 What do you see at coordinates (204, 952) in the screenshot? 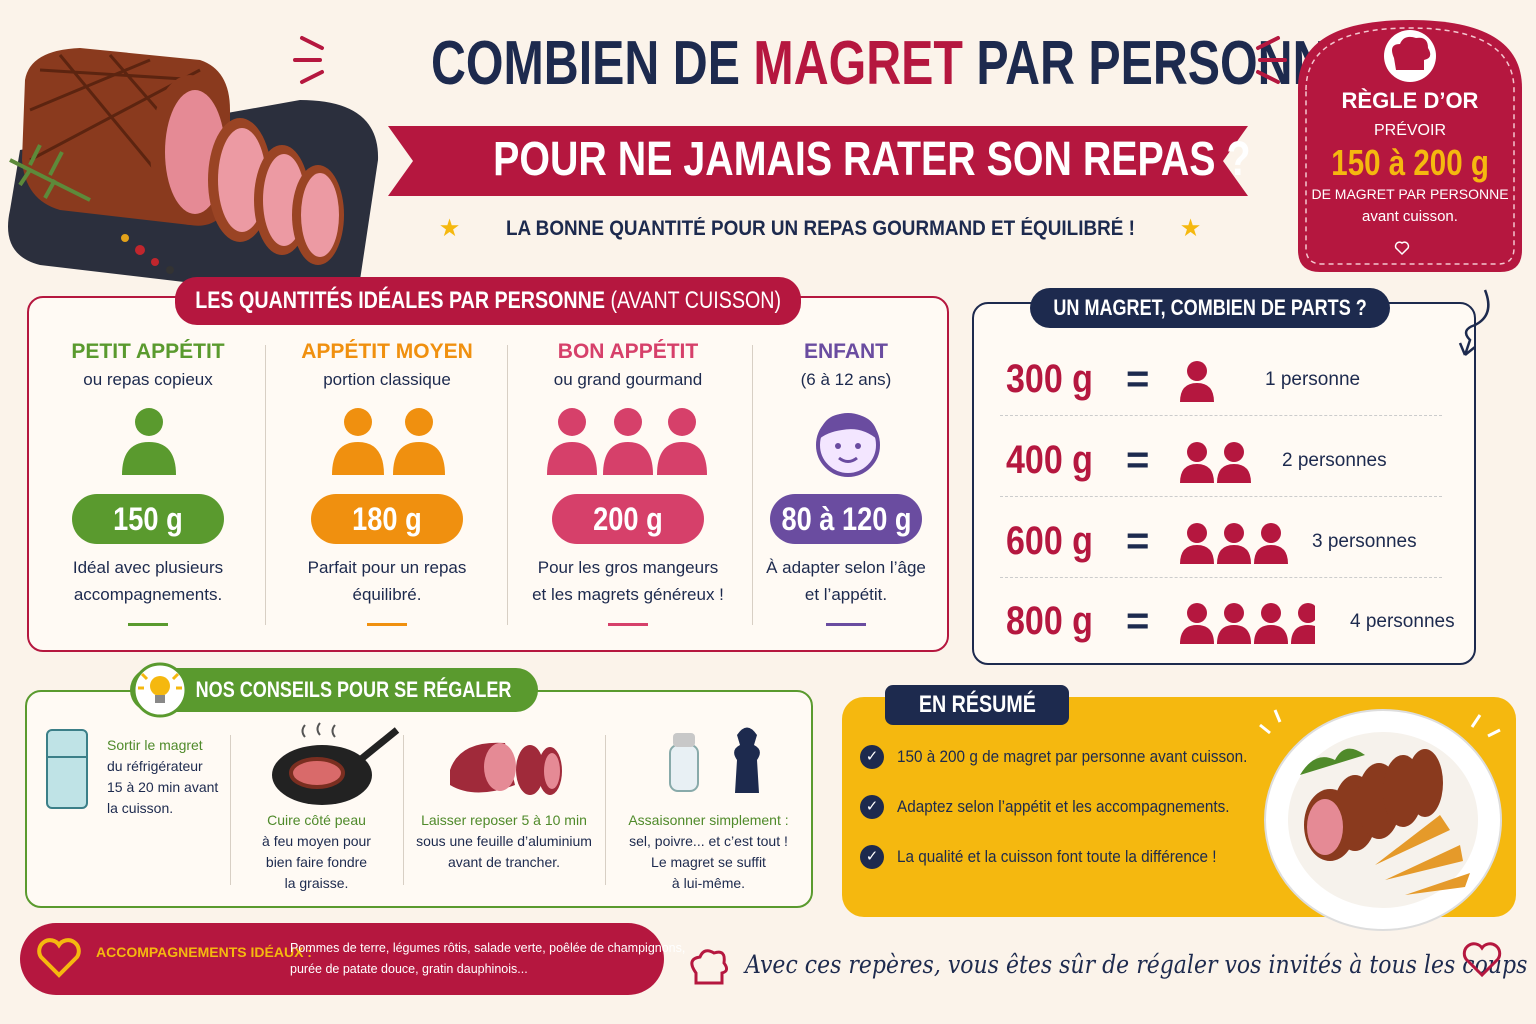
I see `accompaniments-label: ACCOMPAGNEMENTS IDÉAUX :` at bounding box center [204, 952].